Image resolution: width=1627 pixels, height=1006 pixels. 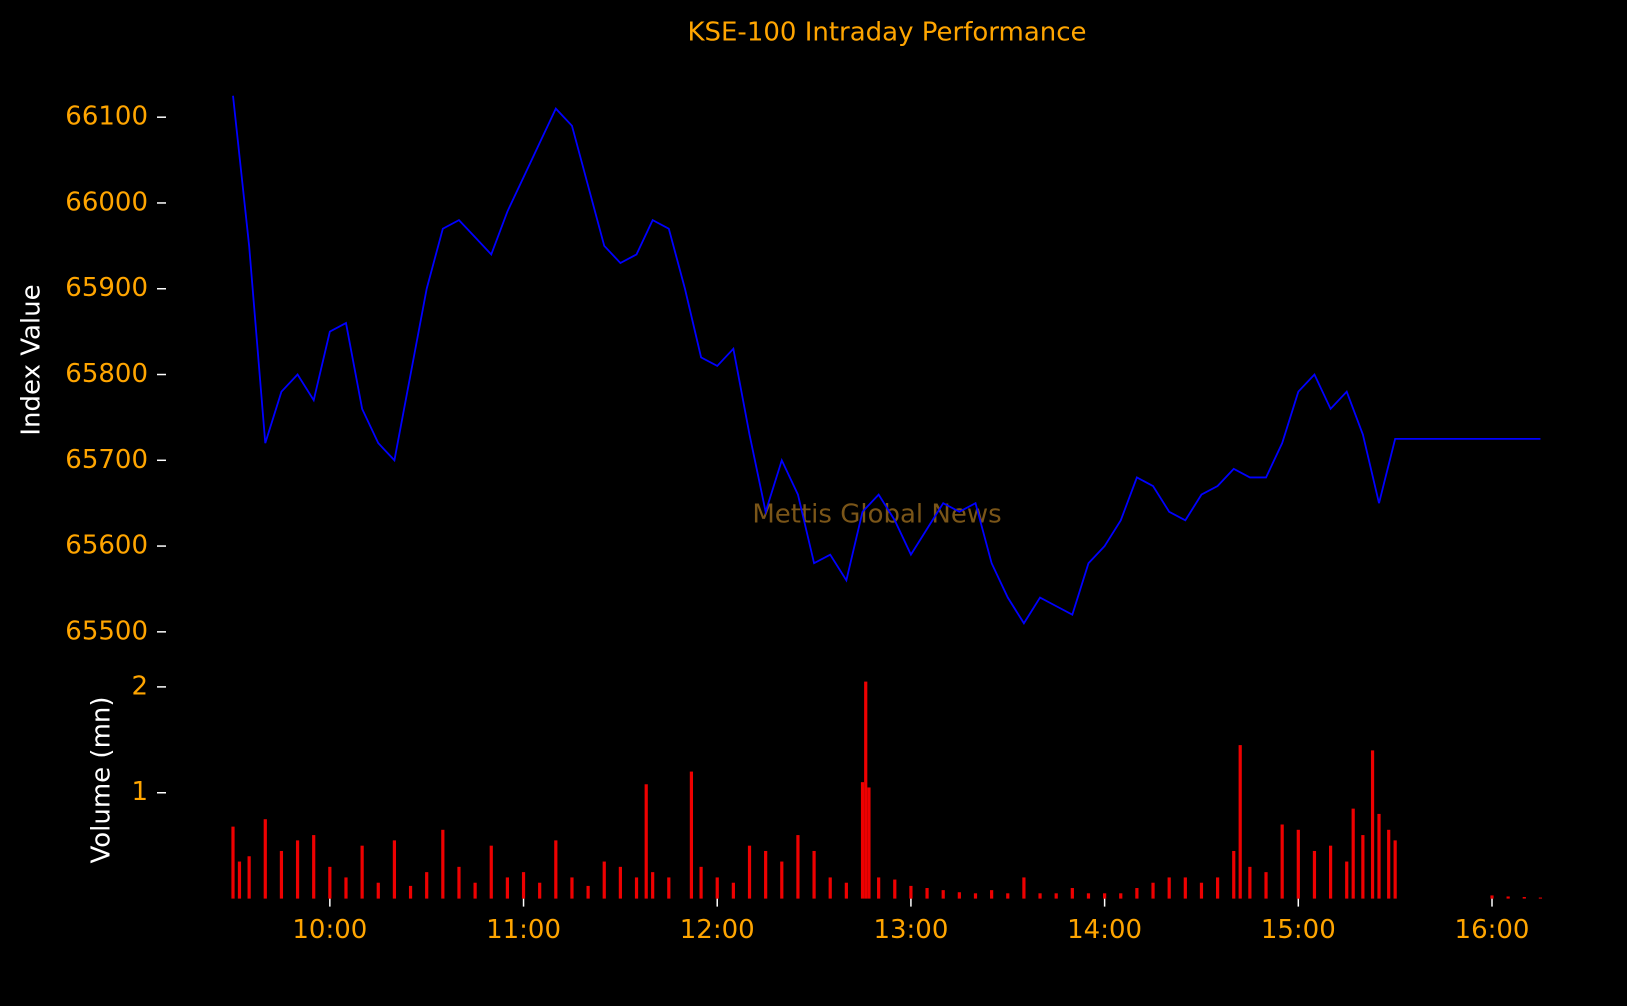 I want to click on y-tick-label: 2, so click(x=139, y=686).